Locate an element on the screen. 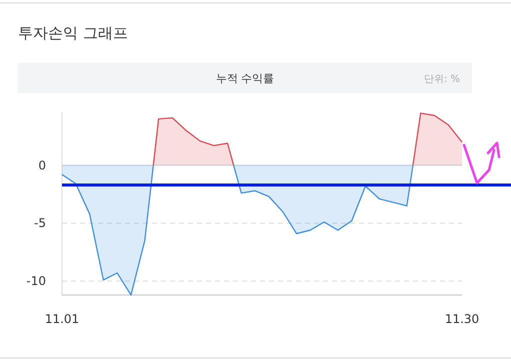 Image resolution: width=511 pixels, height=364 pixels. text: 단위: % is located at coordinates (442, 79).